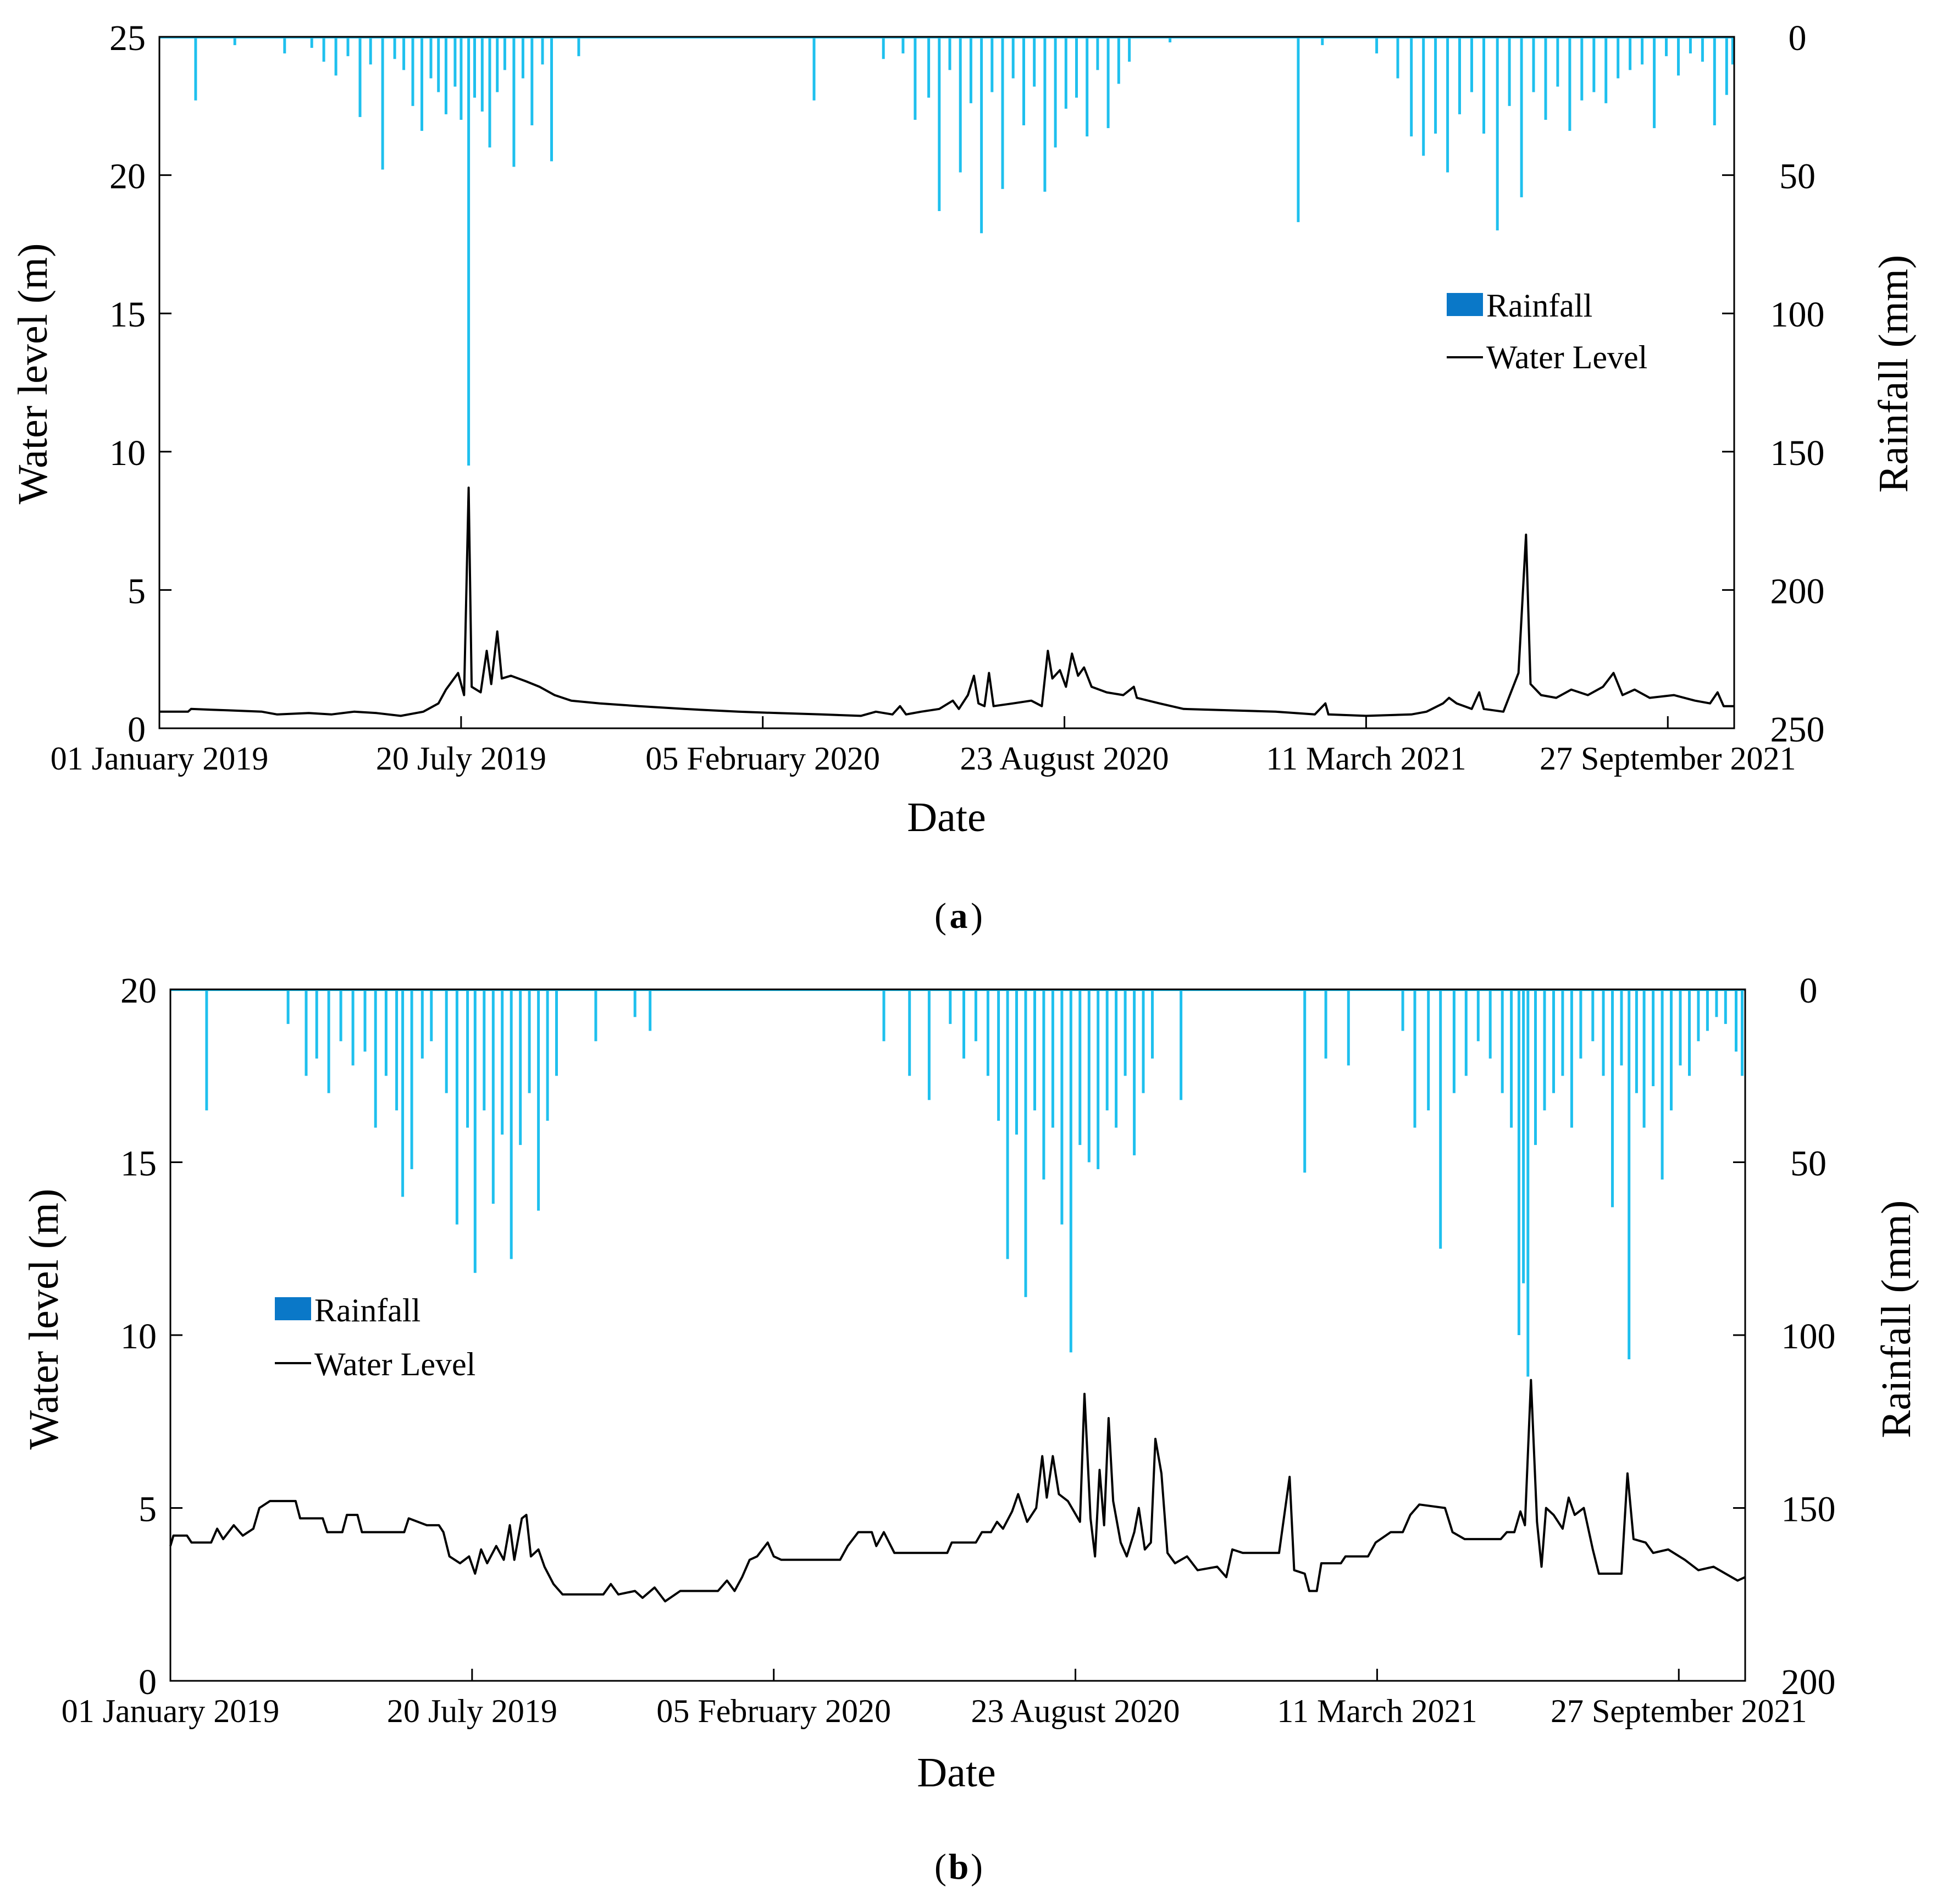 Image resolution: width=1937 pixels, height=1904 pixels. Describe the element at coordinates (394, 1364) in the screenshot. I see `legend-water-level-label-b: Water Level` at that location.